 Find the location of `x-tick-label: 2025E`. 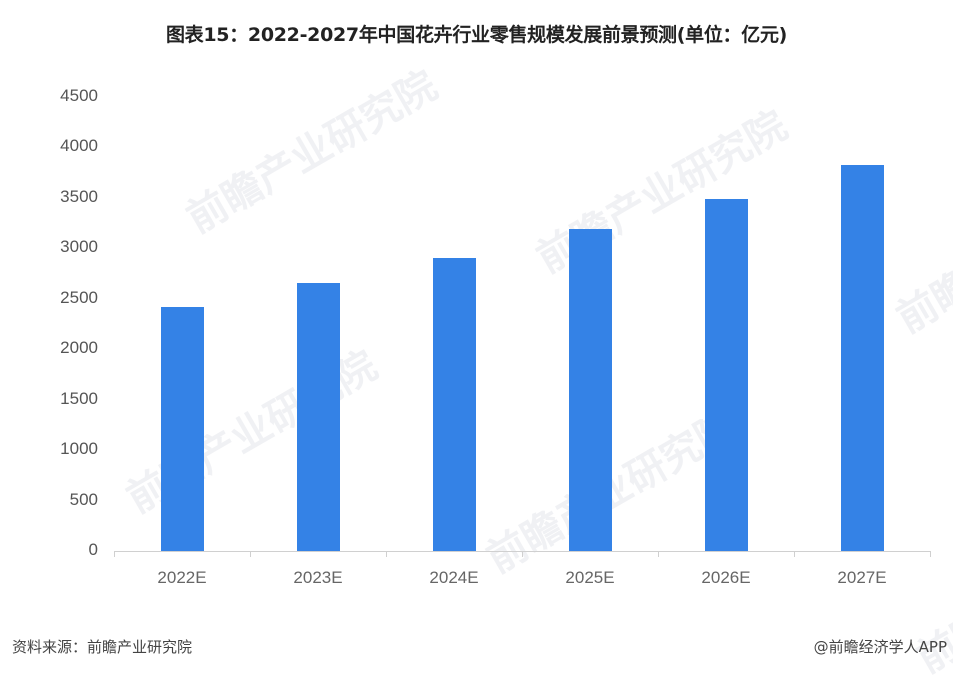

x-tick-label: 2025E is located at coordinates (590, 577).